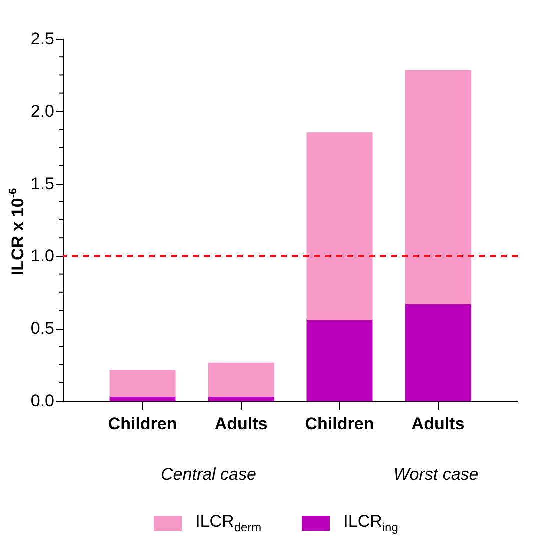 The width and height of the screenshot is (552, 539). Describe the element at coordinates (42, 328) in the screenshot. I see `y-tick-label: 0.5` at that location.